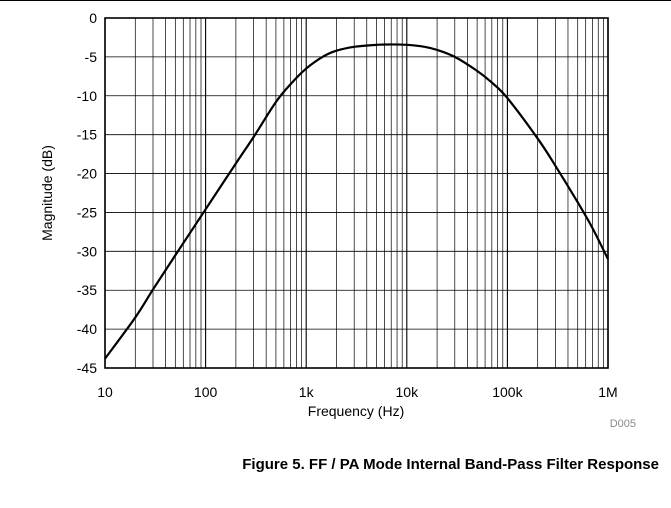 This screenshot has width=671, height=508. What do you see at coordinates (105, 392) in the screenshot?
I see `x-tick-label: 10` at bounding box center [105, 392].